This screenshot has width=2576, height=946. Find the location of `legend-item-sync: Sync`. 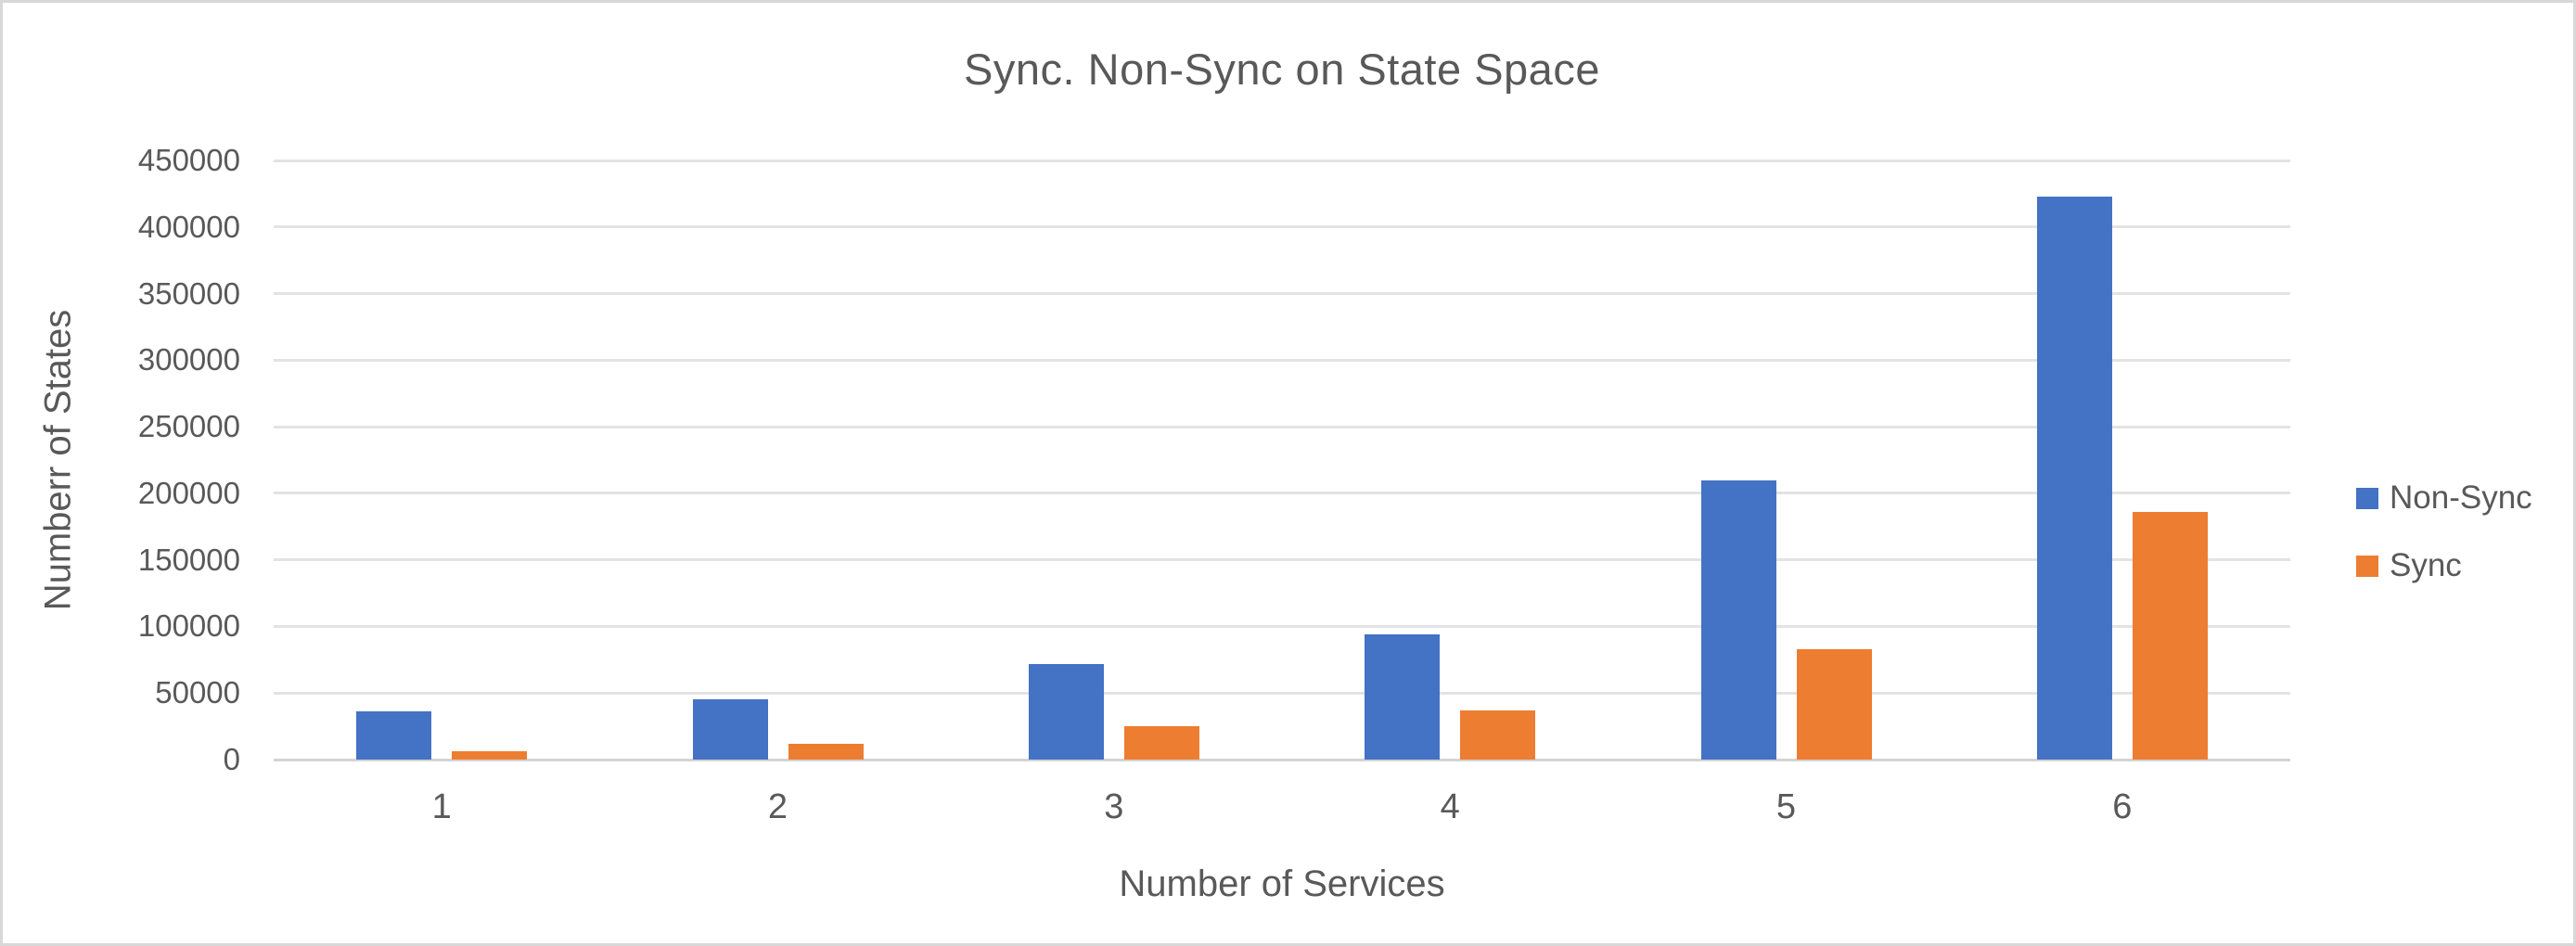

legend-item-sync: Sync is located at coordinates (2444, 566).